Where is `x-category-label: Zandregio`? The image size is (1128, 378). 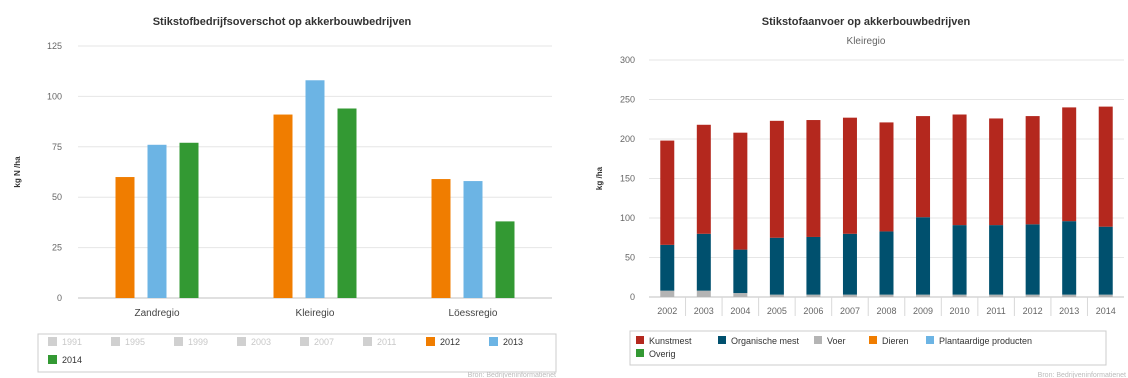 x-category-label: Zandregio is located at coordinates (156, 313).